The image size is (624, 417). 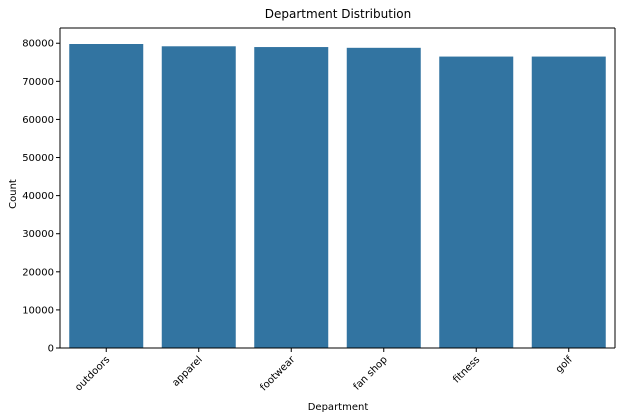 What do you see at coordinates (38, 310) in the screenshot?
I see `y-tick-label: 10000` at bounding box center [38, 310].